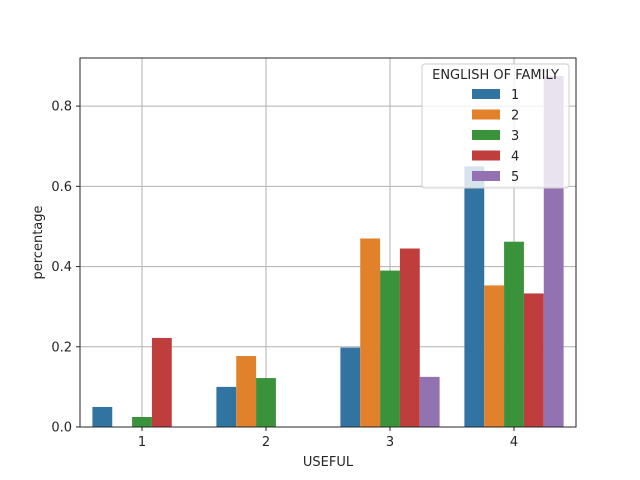 The height and width of the screenshot is (480, 640). Describe the element at coordinates (515, 177) in the screenshot. I see `legend-label-5: 5` at that location.